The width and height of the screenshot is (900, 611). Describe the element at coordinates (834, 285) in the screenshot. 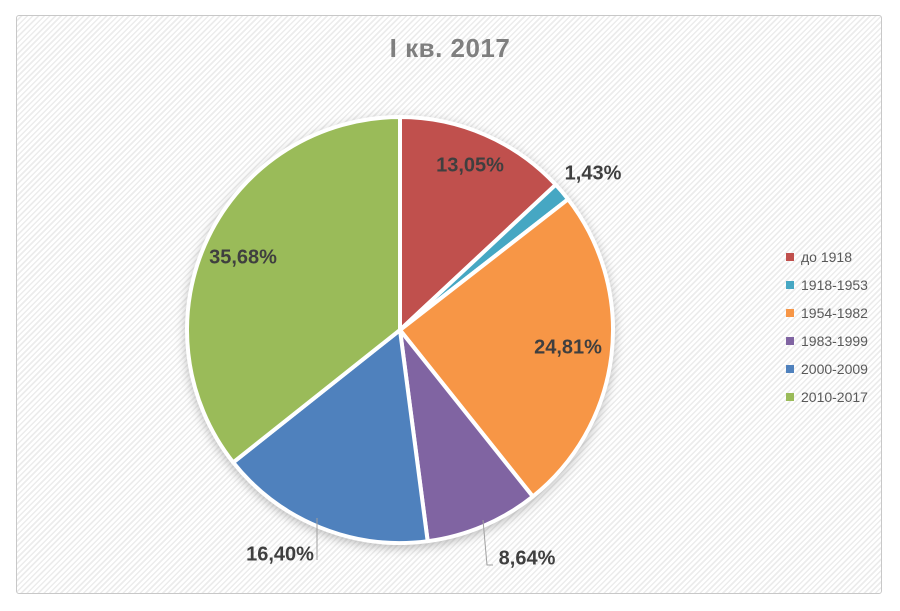

I see `legend-label-1918-1953: 1918-1953` at that location.